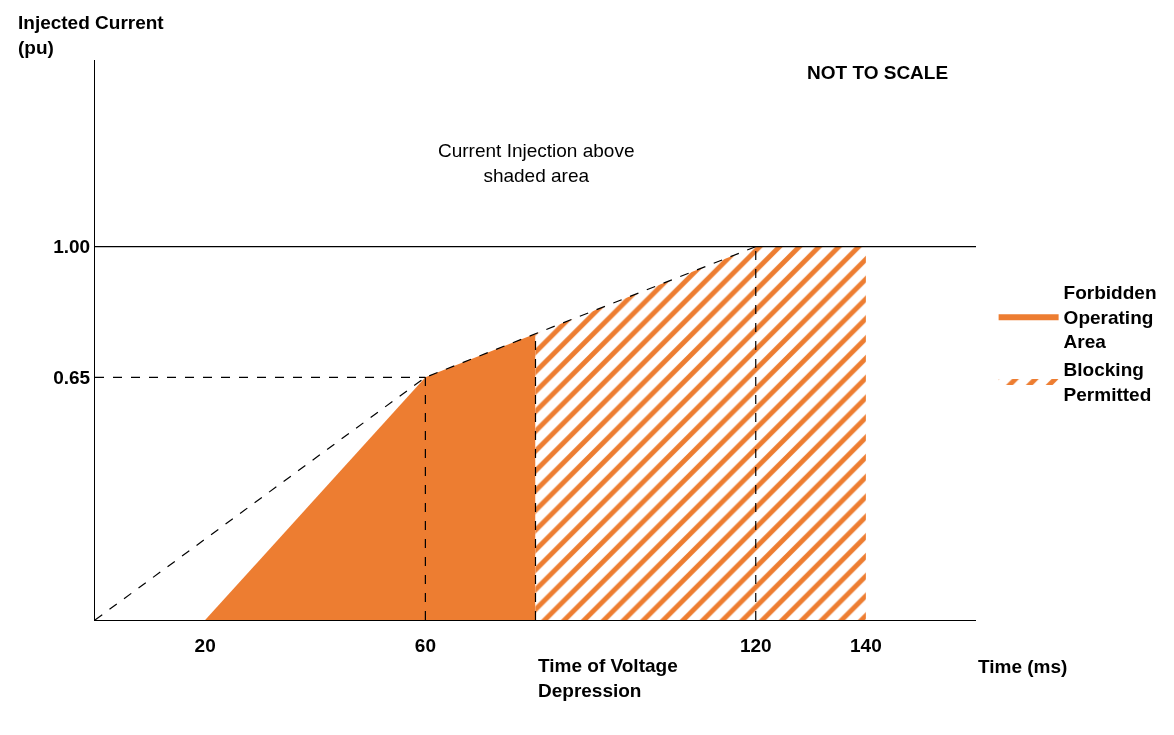 Image resolution: width=1174 pixels, height=735 pixels. What do you see at coordinates (755, 645) in the screenshot?
I see `x-tick-label: 120` at bounding box center [755, 645].